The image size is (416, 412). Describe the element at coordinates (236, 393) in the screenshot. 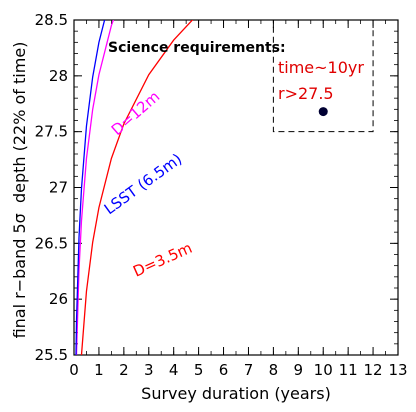

I see `x-axis-title: Survey duration (years)` at that location.